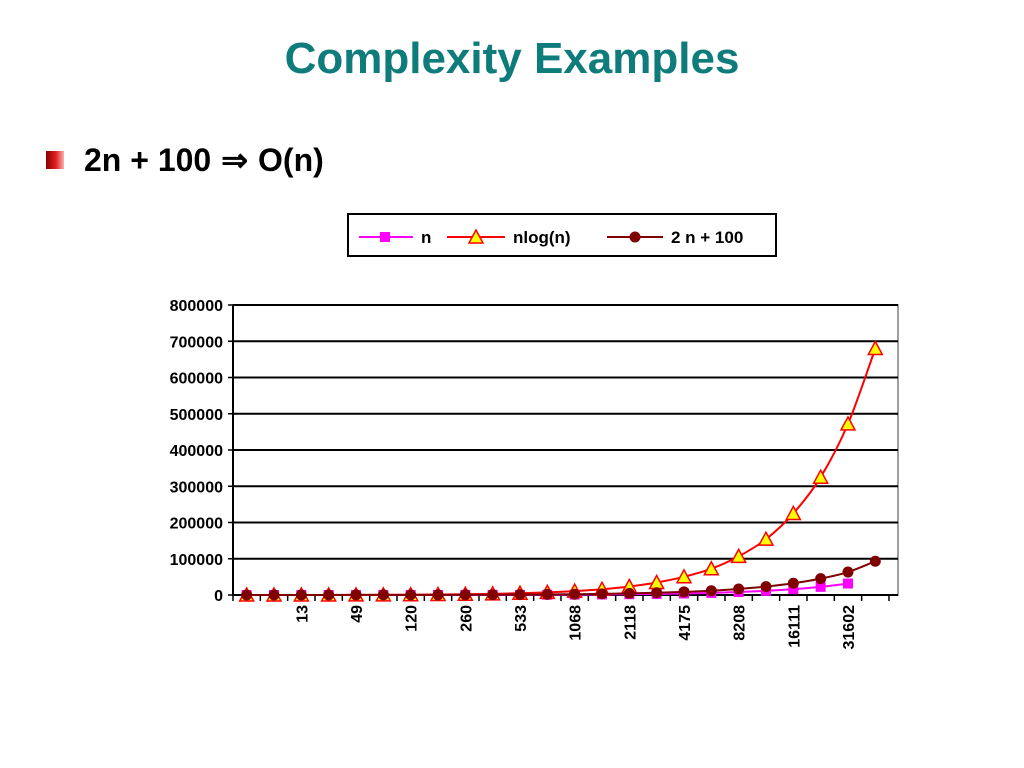 The image size is (1024, 768). I want to click on x-tick-label: 1068, so click(576, 623).